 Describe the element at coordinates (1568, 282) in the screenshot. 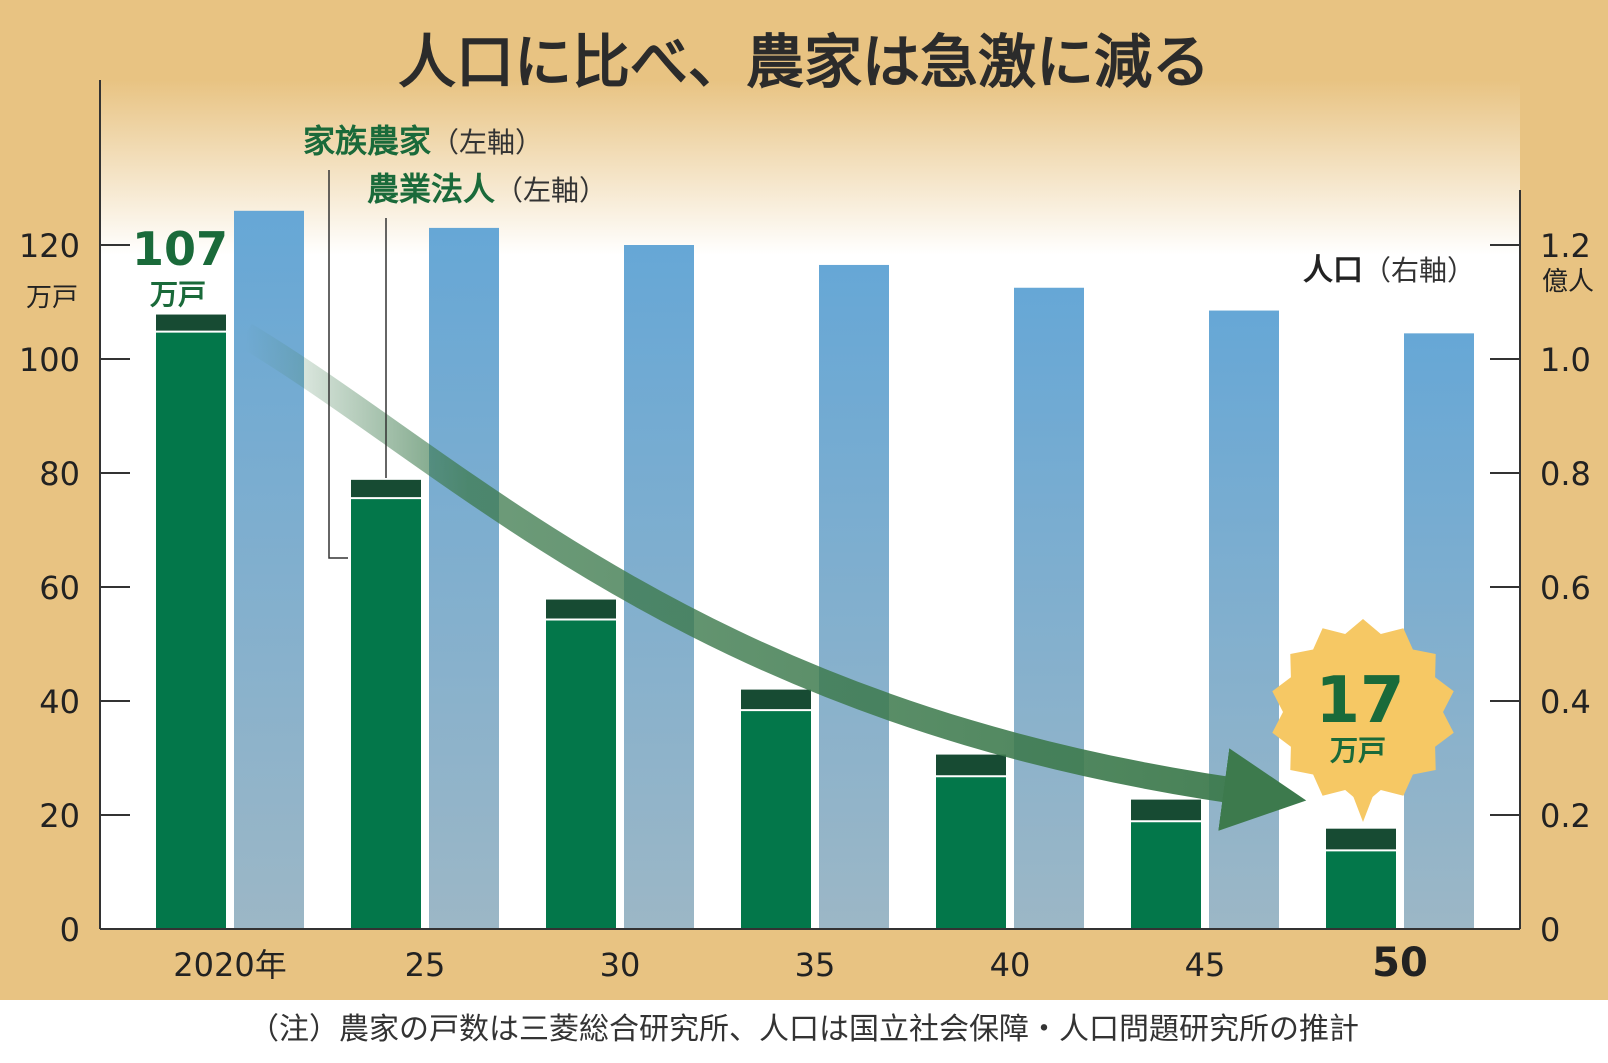

I see `right-axis-unit: 億人` at that location.